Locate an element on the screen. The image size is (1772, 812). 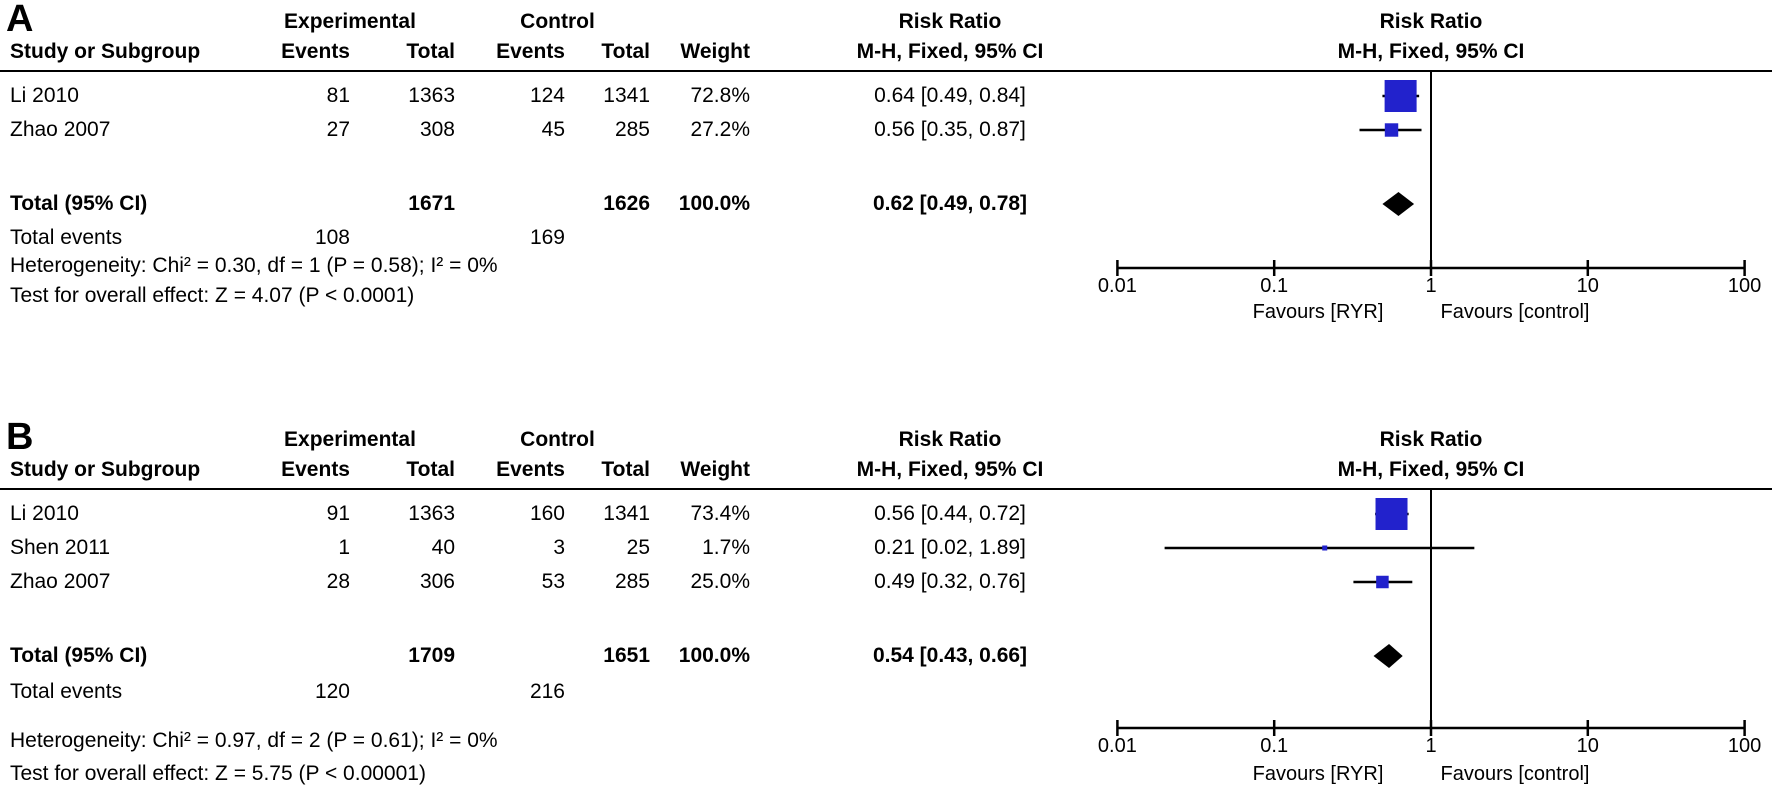
weight: 27.2% is located at coordinates (720, 129).